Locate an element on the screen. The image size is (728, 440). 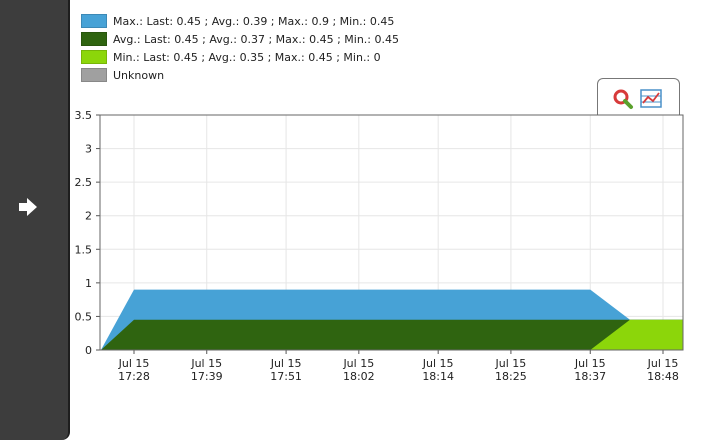
zoom-icon is located at coordinates (623, 99).